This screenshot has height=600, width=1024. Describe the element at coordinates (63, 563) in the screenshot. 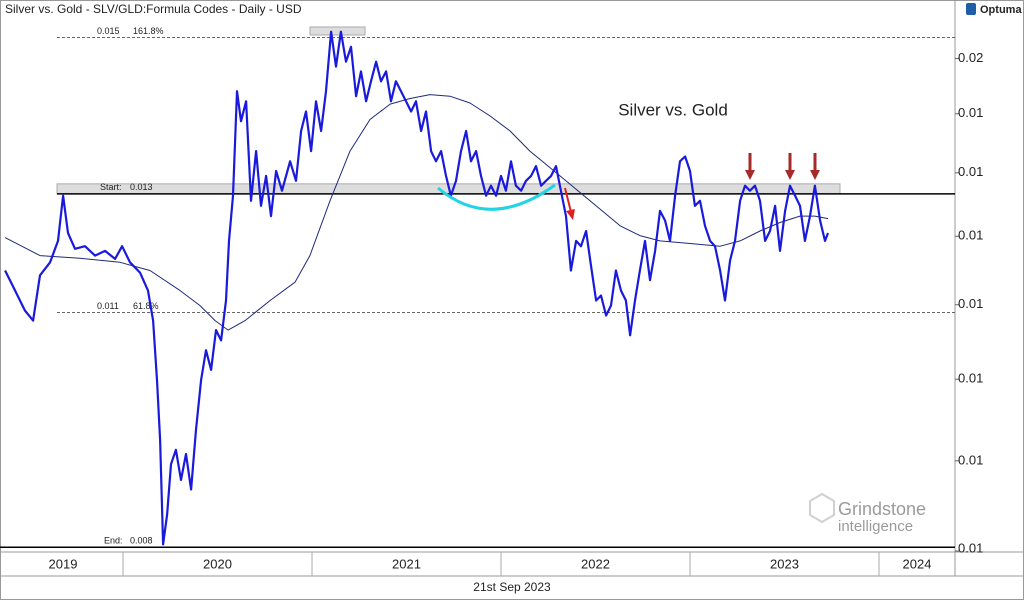

I see `x-tick-label: 2019` at that location.